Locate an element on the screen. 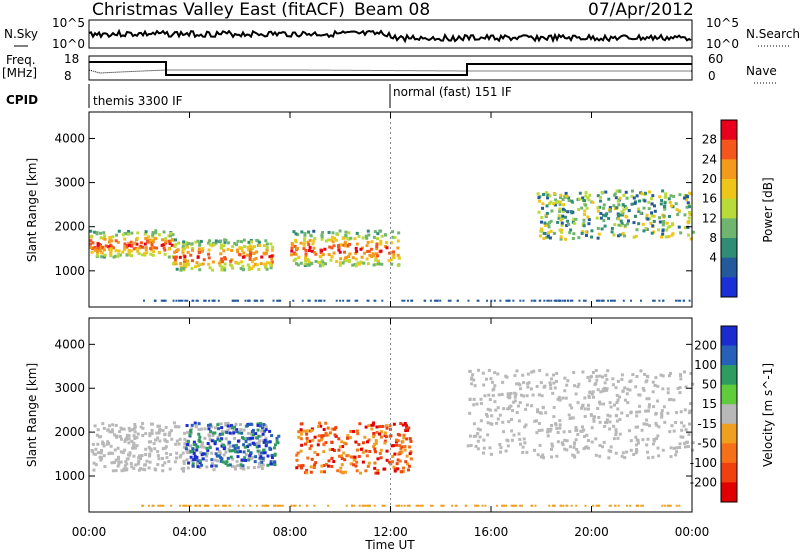  y-tick-label: 1000 is located at coordinates (69, 476).